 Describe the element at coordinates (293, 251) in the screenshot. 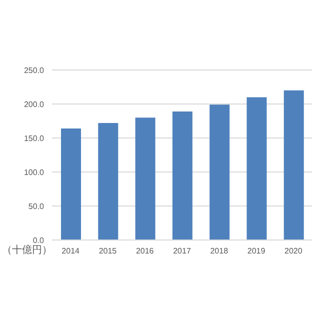

I see `x-tick-label: 2020` at that location.